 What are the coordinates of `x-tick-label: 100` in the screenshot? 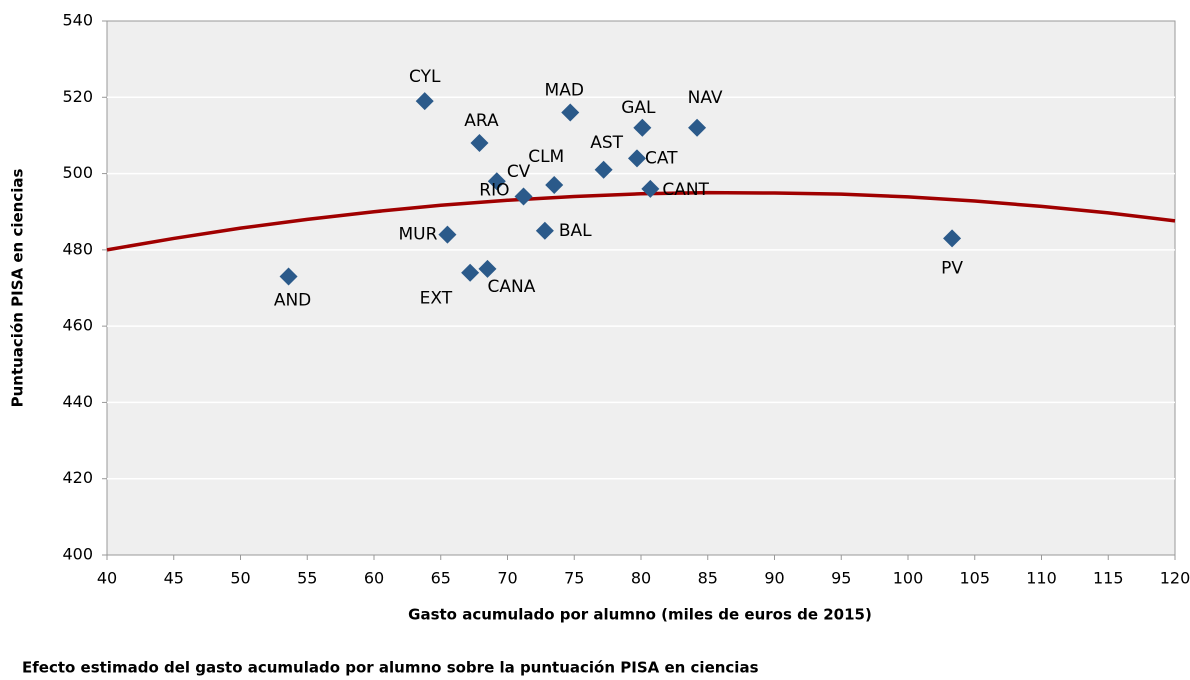 It's located at (908, 578).